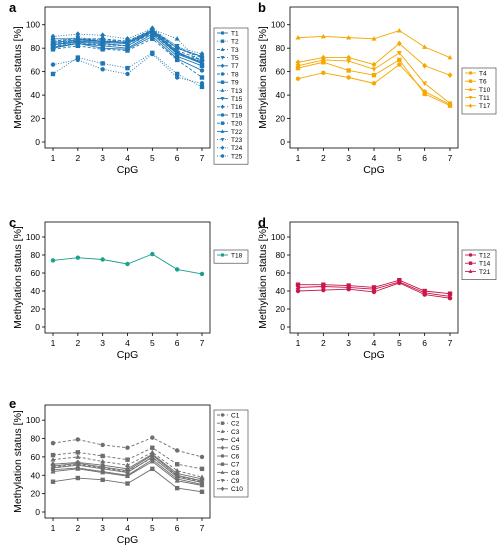  What do you see at coordinates (36, 439) in the screenshot?
I see `y-tick-label: 80` at bounding box center [36, 439].